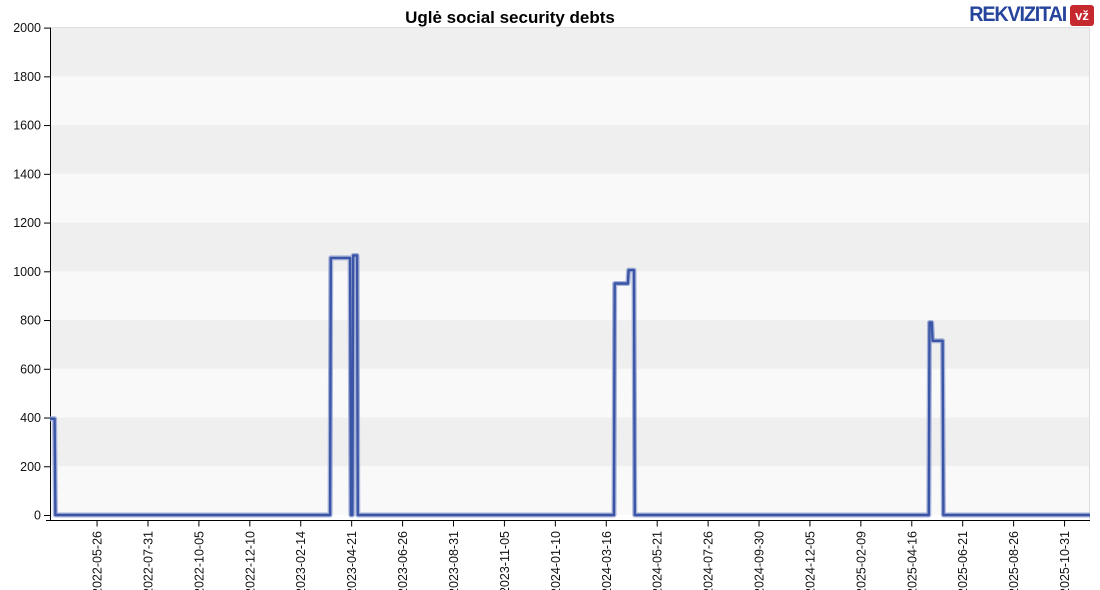  Describe the element at coordinates (30, 467) in the screenshot. I see `y-tick-label: 200` at that location.